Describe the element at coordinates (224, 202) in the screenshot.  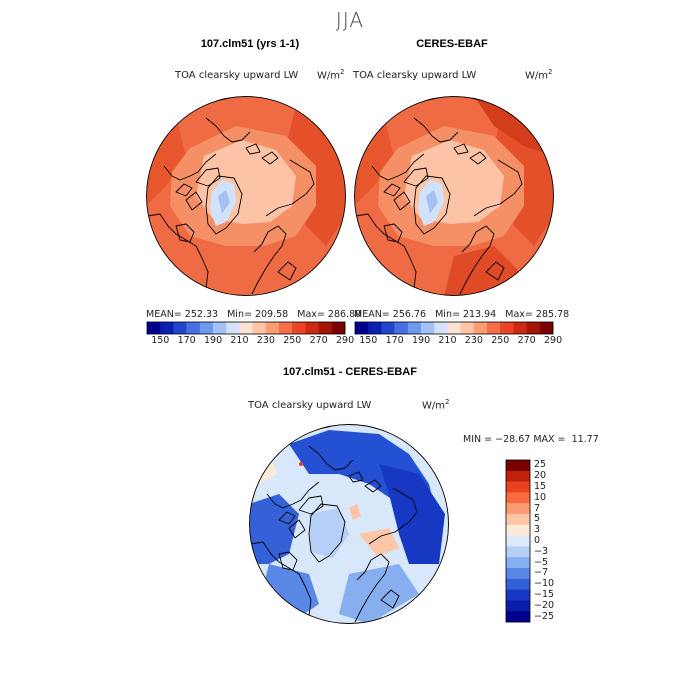
I see `field-cold-greenland` at that location.